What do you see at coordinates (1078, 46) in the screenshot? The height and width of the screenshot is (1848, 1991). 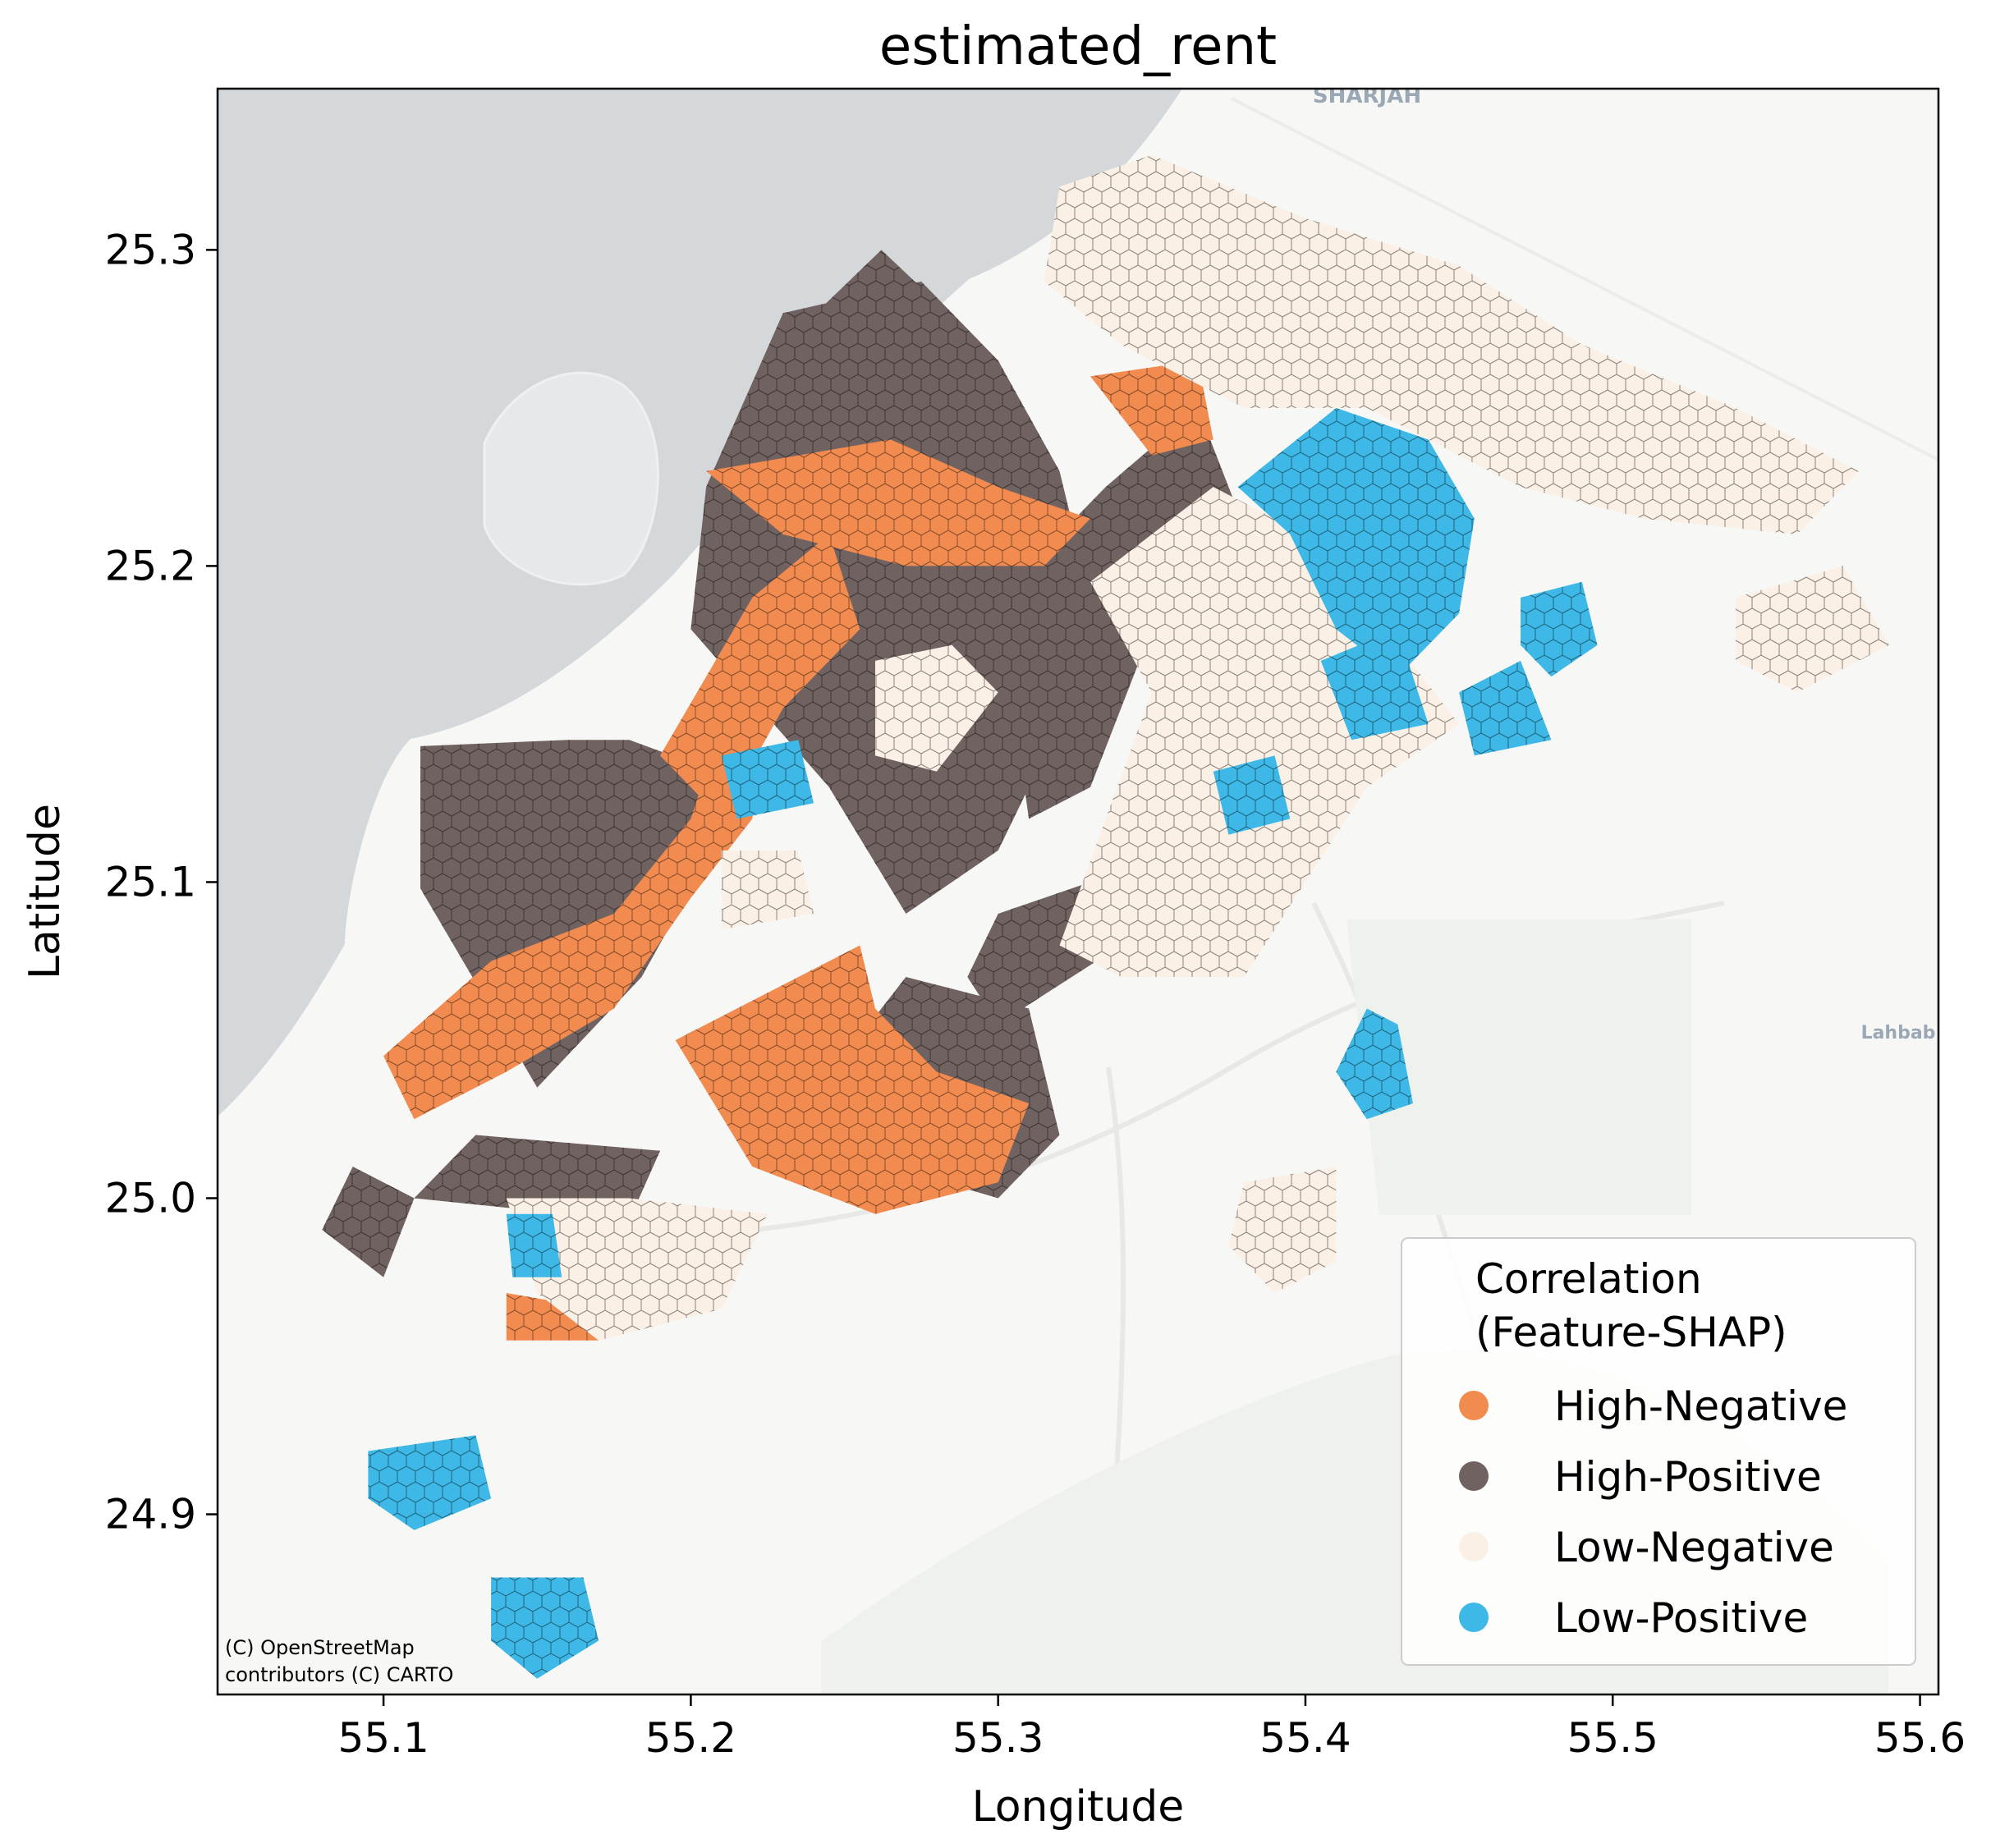 I see `chart-title: estimated_rent` at bounding box center [1078, 46].